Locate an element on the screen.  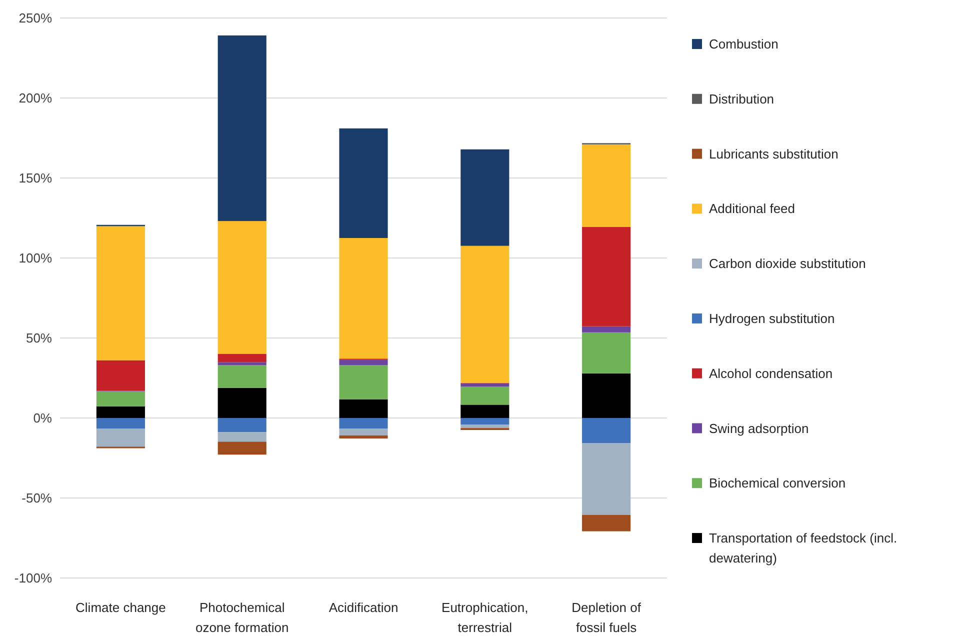
x-tick-label: Depletion of fossil fuels is located at coordinates (607, 617).